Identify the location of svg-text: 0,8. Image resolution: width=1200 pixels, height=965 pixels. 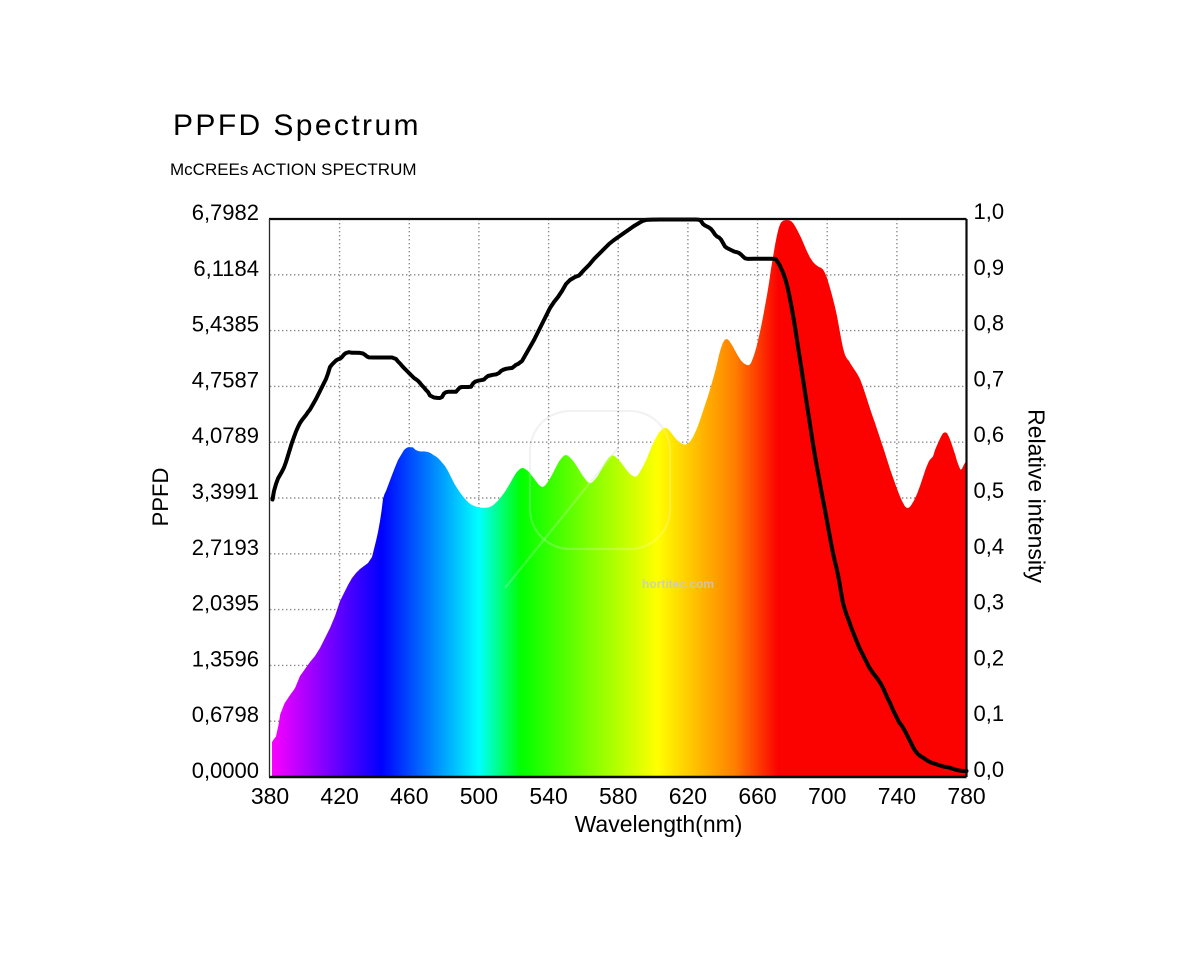
(989, 323).